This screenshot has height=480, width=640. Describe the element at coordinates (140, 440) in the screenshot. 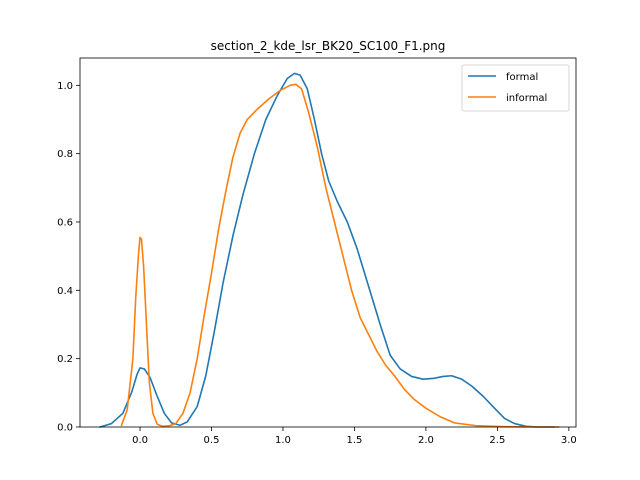

I see `x-tick-label: 0.0` at that location.